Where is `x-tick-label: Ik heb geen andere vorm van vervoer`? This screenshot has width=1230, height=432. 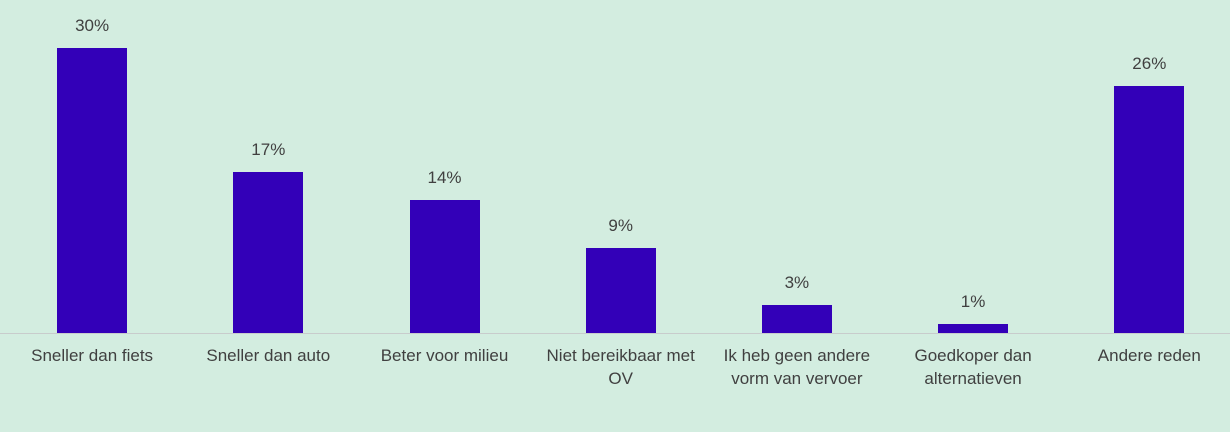
x-tick-label: Ik heb geen andere vorm van vervoer is located at coordinates (797, 367).